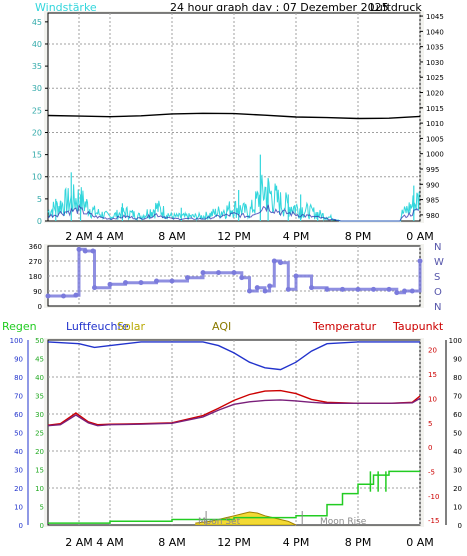  Describe the element at coordinates (66, 7) in the screenshot. I see `header-wind-label: Windstärke` at that location.